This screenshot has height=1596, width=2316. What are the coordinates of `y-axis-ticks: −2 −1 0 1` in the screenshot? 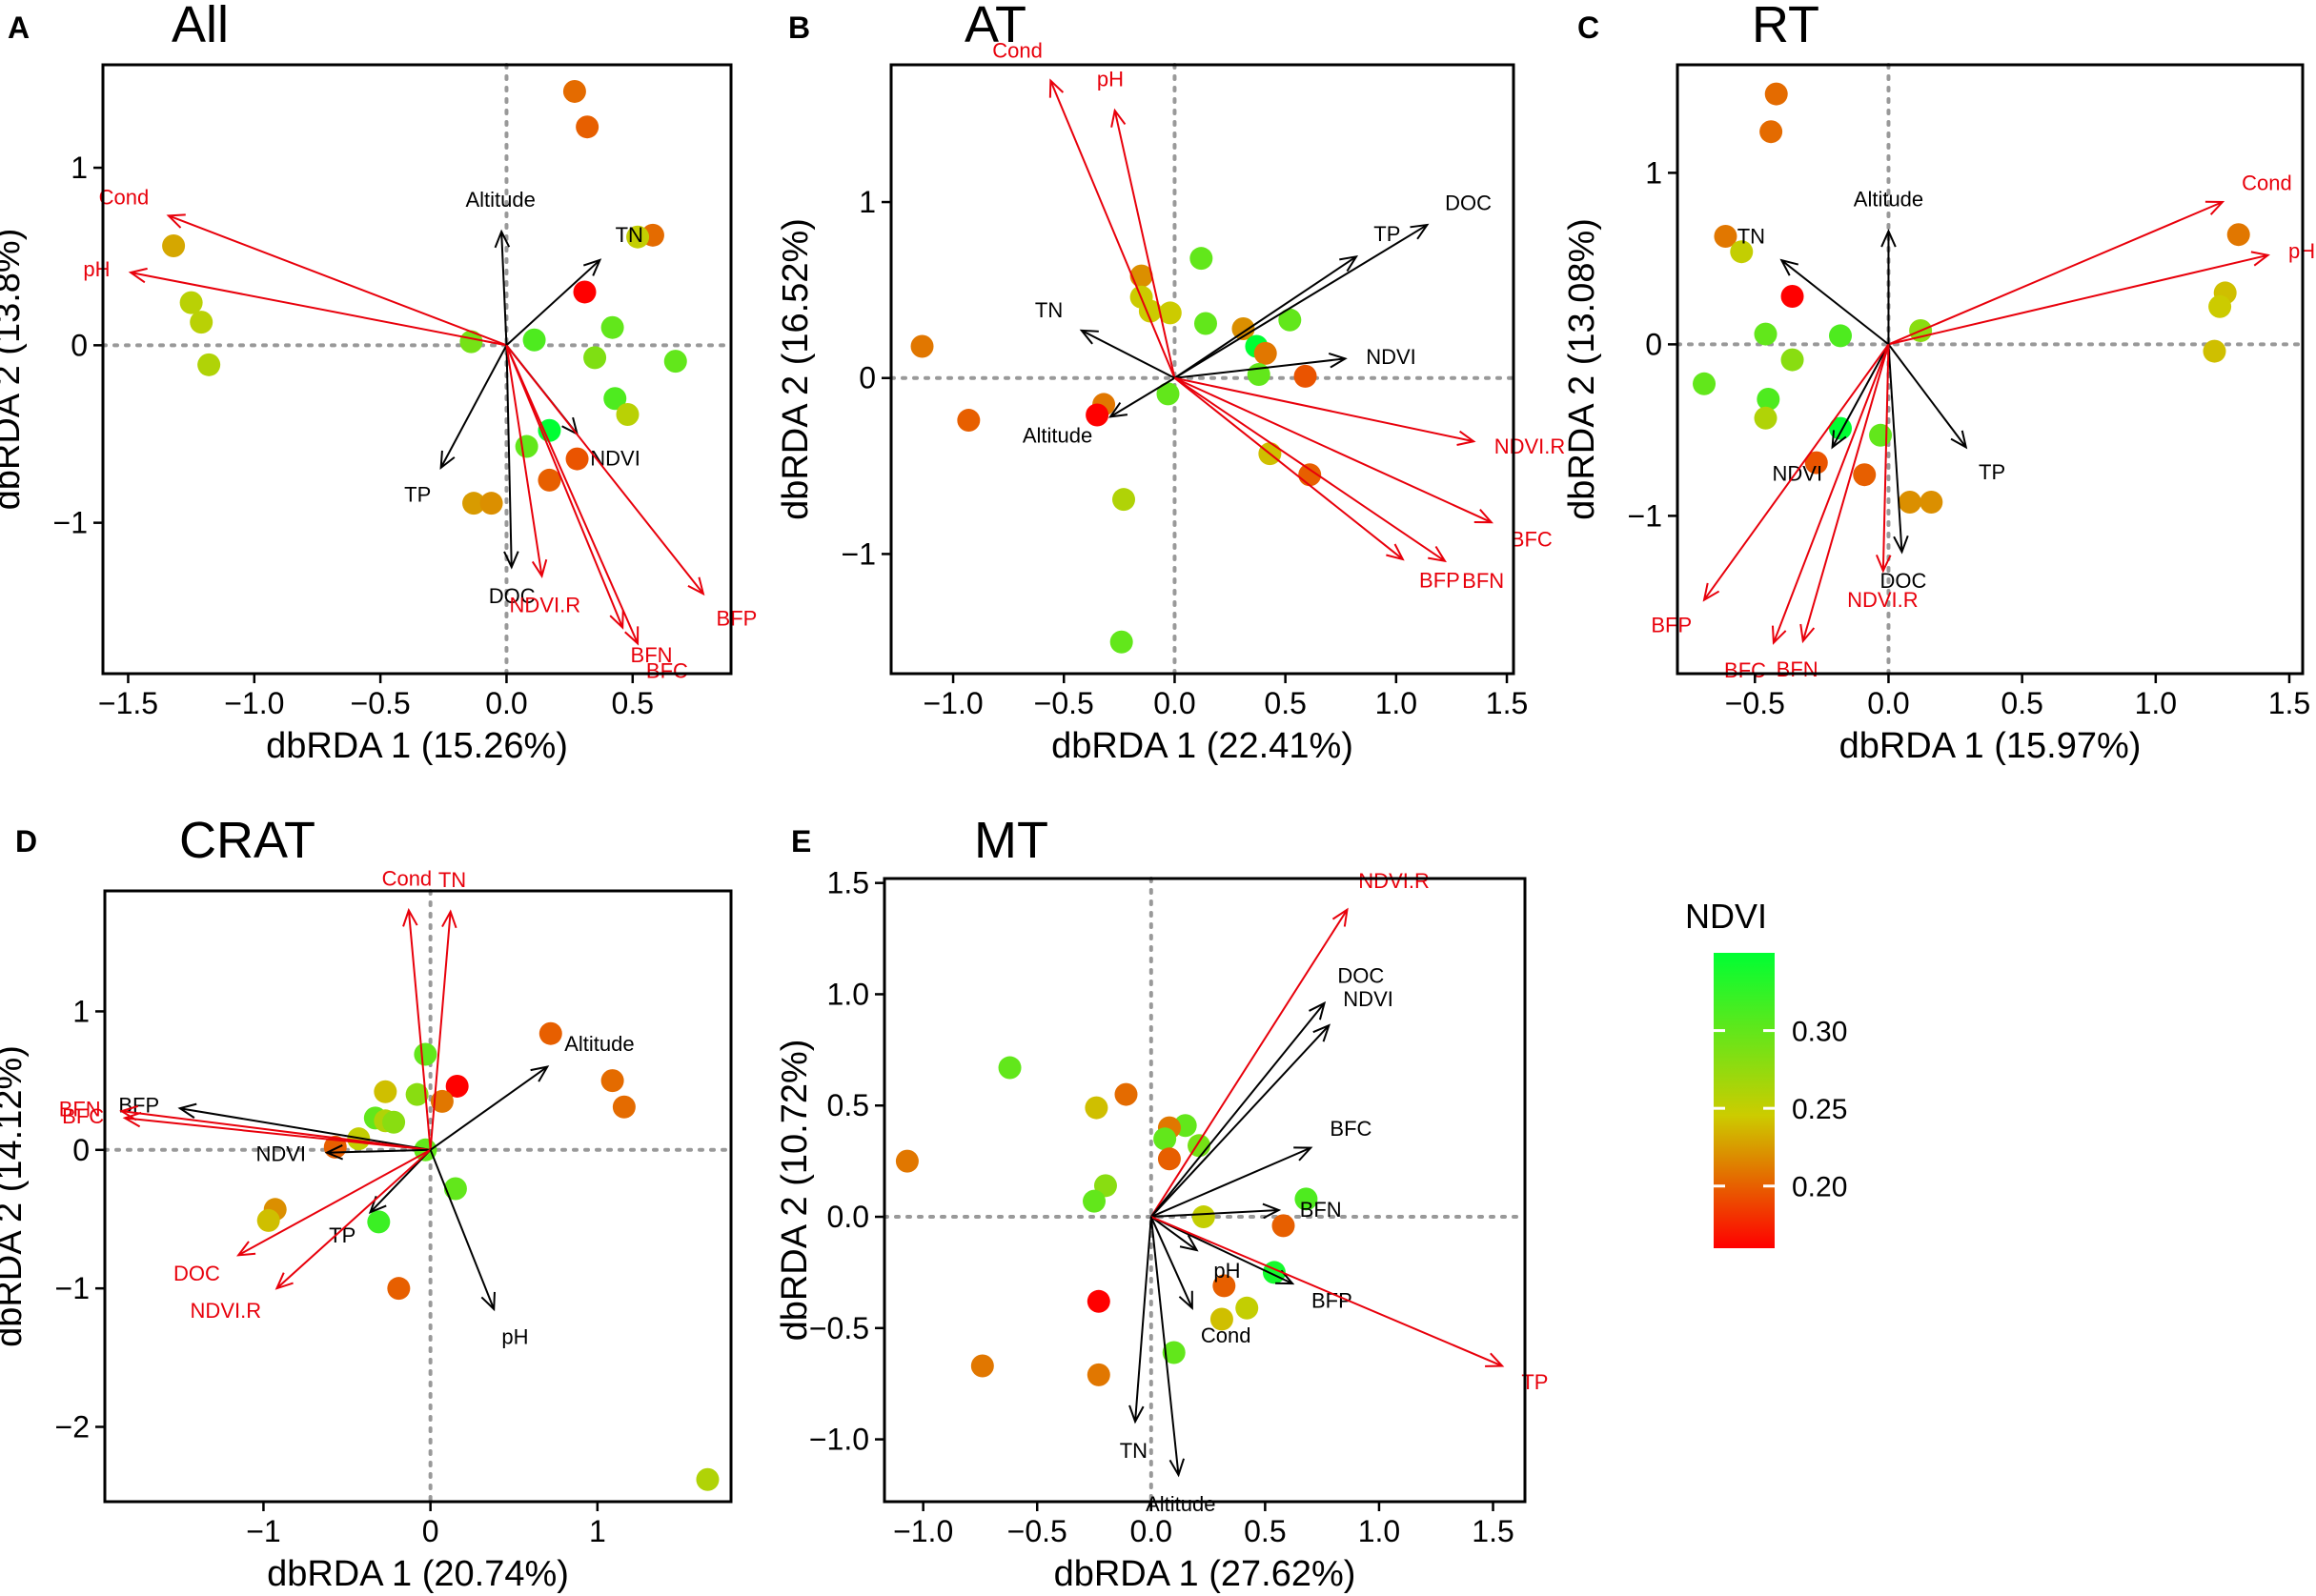 It's located at (80, 1219).